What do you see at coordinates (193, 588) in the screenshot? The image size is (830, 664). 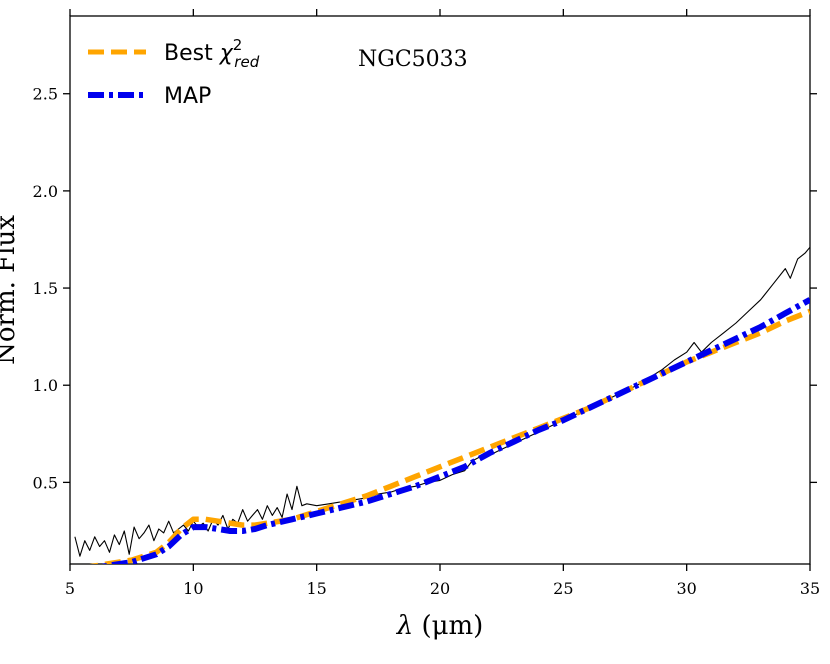 I see `x-tick-label: 10` at bounding box center [193, 588].